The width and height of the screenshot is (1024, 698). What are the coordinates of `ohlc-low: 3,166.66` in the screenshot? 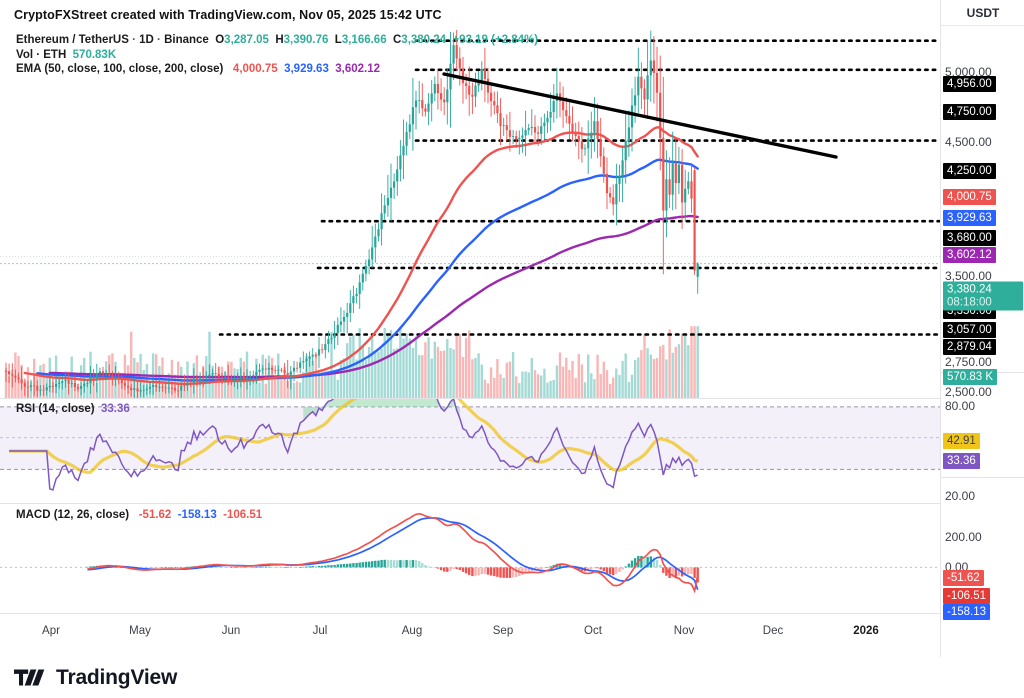 It's located at (364, 40).